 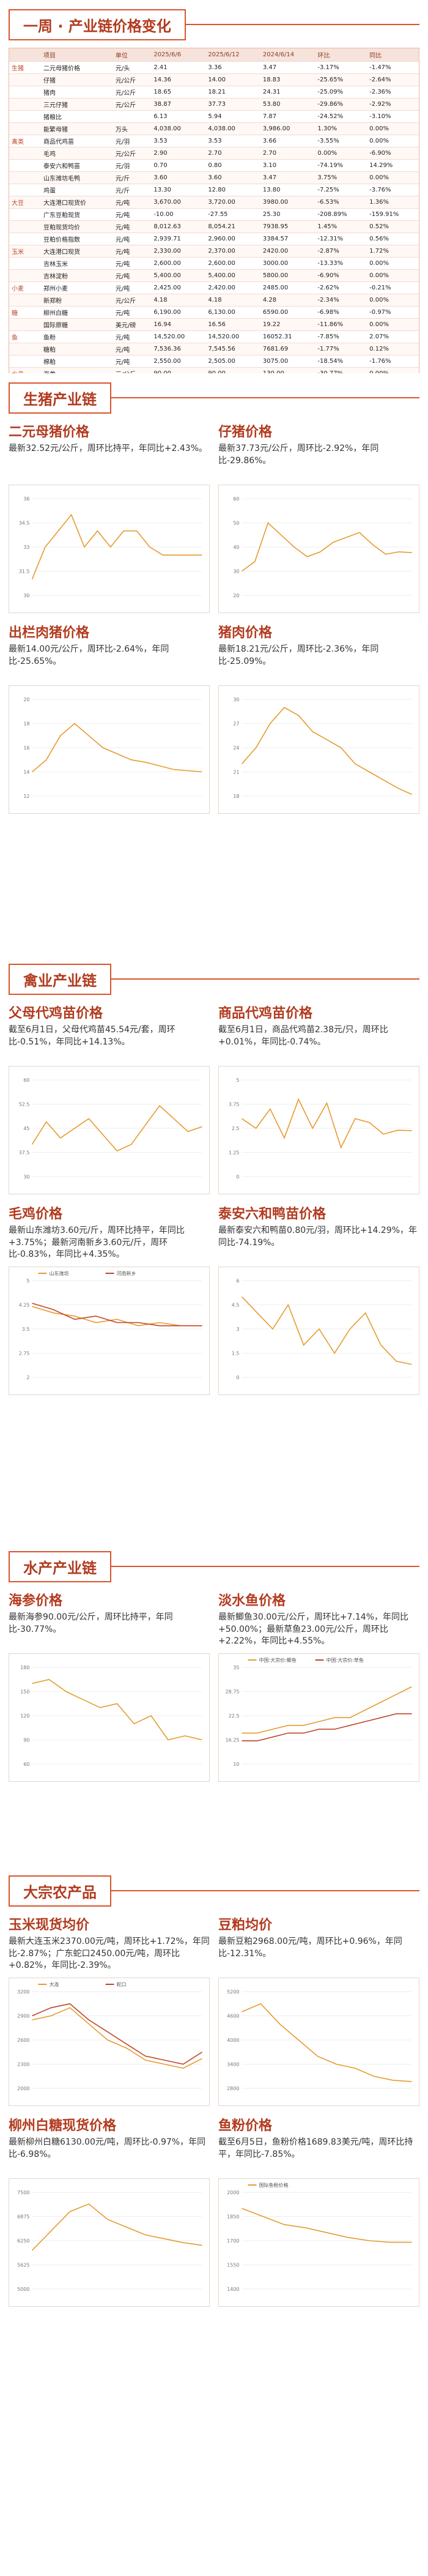 I want to click on table-cell: -159.91%, so click(x=393, y=214).